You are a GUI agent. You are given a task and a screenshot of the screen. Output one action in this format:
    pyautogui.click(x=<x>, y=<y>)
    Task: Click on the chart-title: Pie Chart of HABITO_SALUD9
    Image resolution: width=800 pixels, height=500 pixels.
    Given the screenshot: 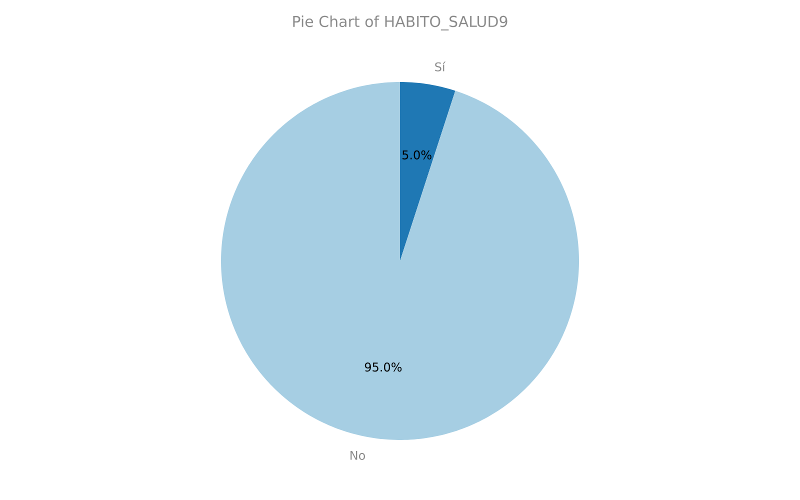 What is the action you would take?
    pyautogui.click(x=400, y=23)
    